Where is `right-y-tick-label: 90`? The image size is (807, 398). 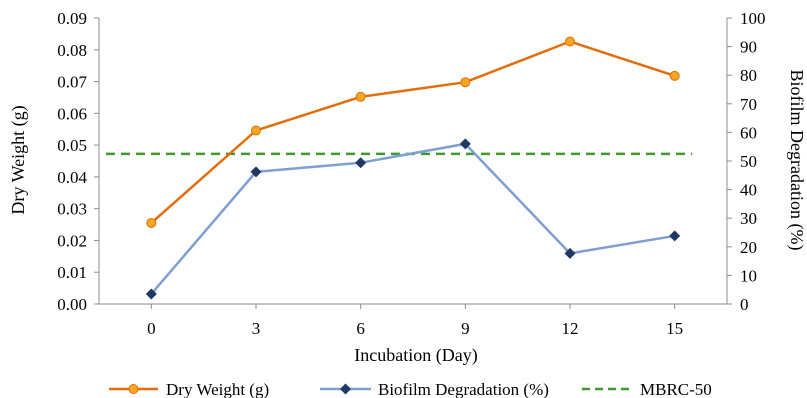 right-y-tick-label: 90 is located at coordinates (748, 47).